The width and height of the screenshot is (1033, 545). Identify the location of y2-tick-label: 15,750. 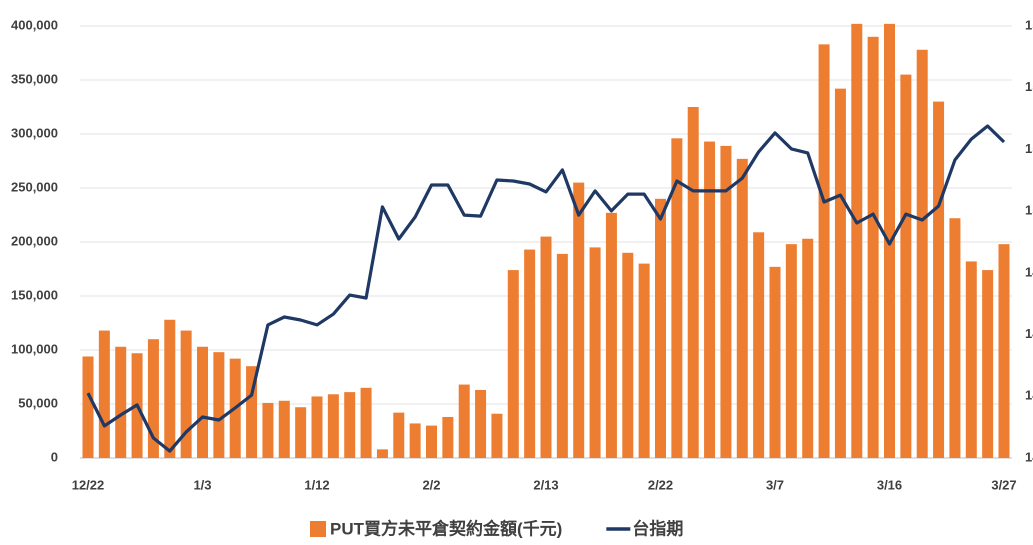
(1029, 24).